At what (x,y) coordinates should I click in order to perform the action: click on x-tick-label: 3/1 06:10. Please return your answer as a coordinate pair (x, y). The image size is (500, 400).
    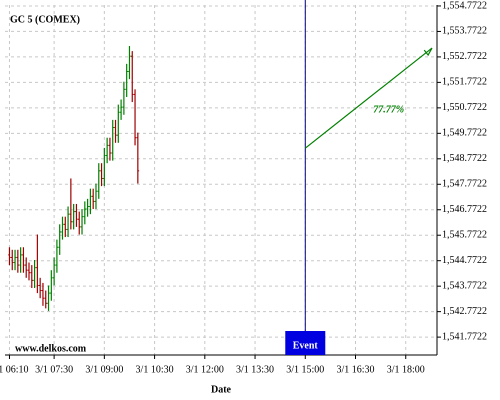
    Looking at the image, I should click on (14, 369).